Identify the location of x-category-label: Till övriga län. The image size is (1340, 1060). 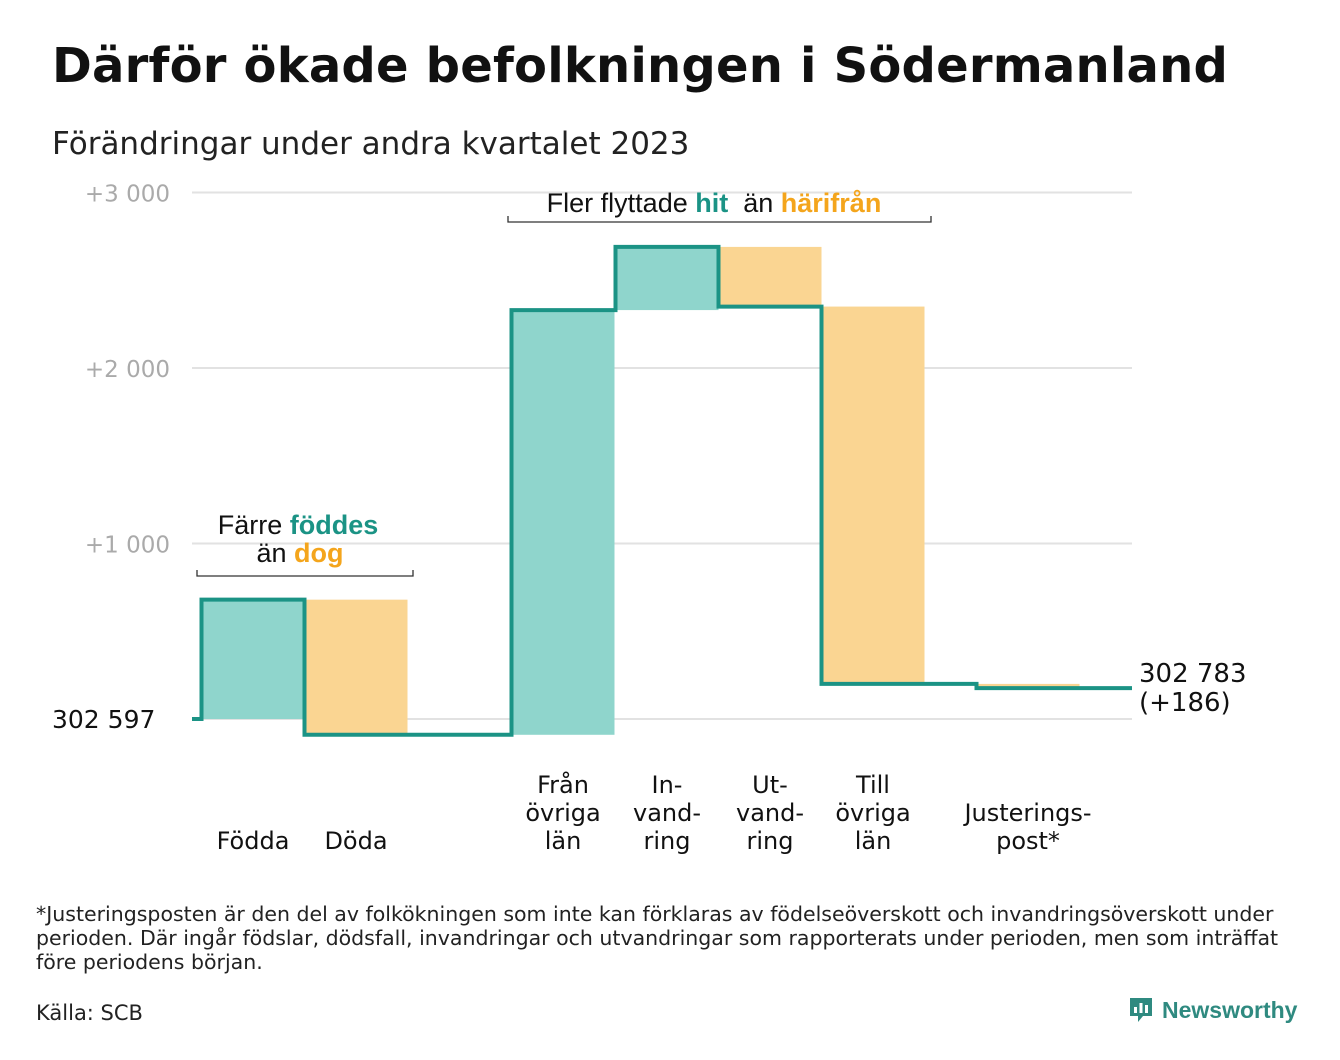
(872, 813).